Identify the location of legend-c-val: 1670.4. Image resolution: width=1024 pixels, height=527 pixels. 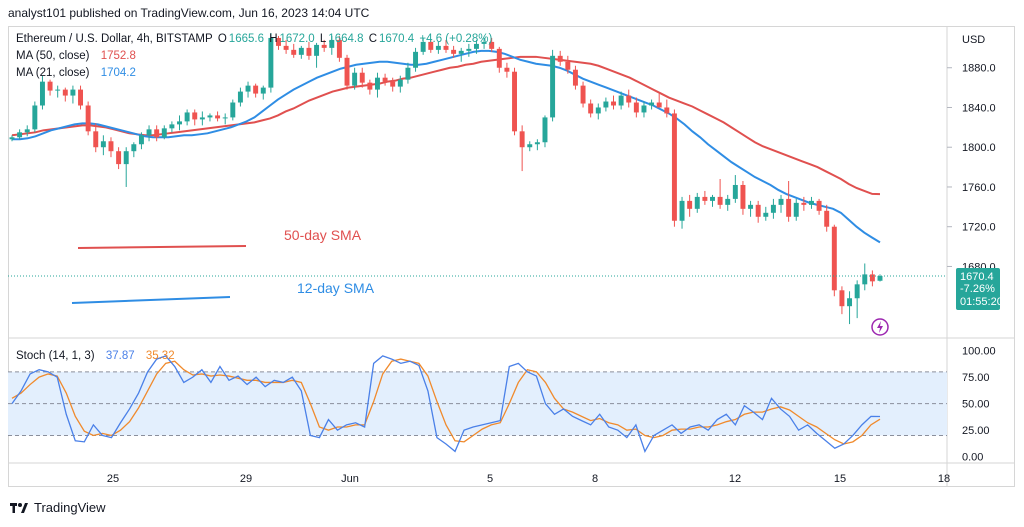
(397, 39).